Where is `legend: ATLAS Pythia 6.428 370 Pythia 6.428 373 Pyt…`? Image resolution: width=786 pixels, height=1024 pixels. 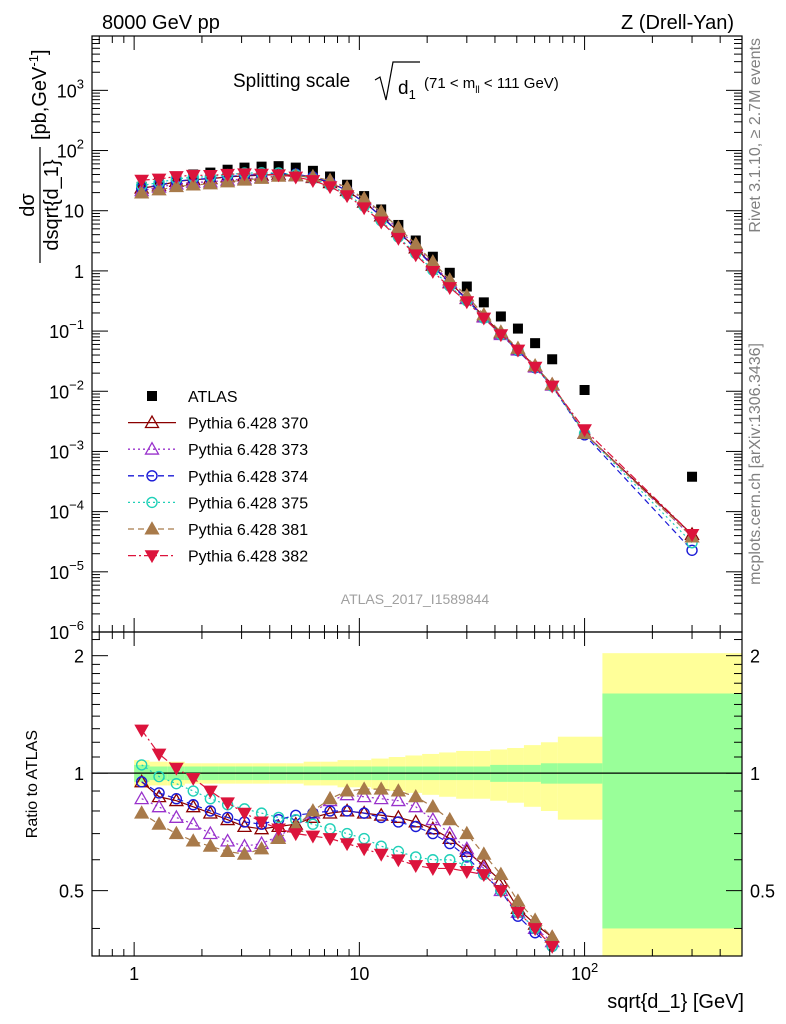
legend: ATLAS Pythia 6.428 370 Pythia 6.428 373 Pyt… is located at coordinates (218, 477).